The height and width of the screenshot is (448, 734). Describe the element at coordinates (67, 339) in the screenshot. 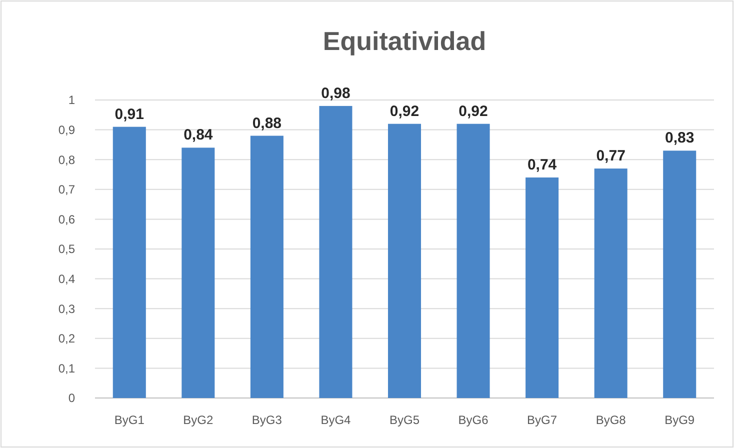

I see `y-tick-label: 0,2` at that location.